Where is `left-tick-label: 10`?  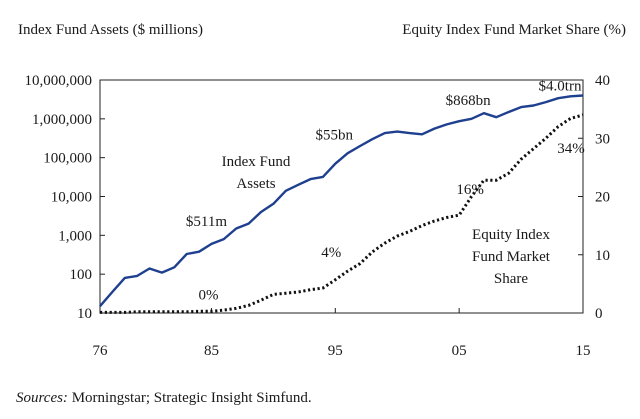 left-tick-label: 10 is located at coordinates (84, 314).